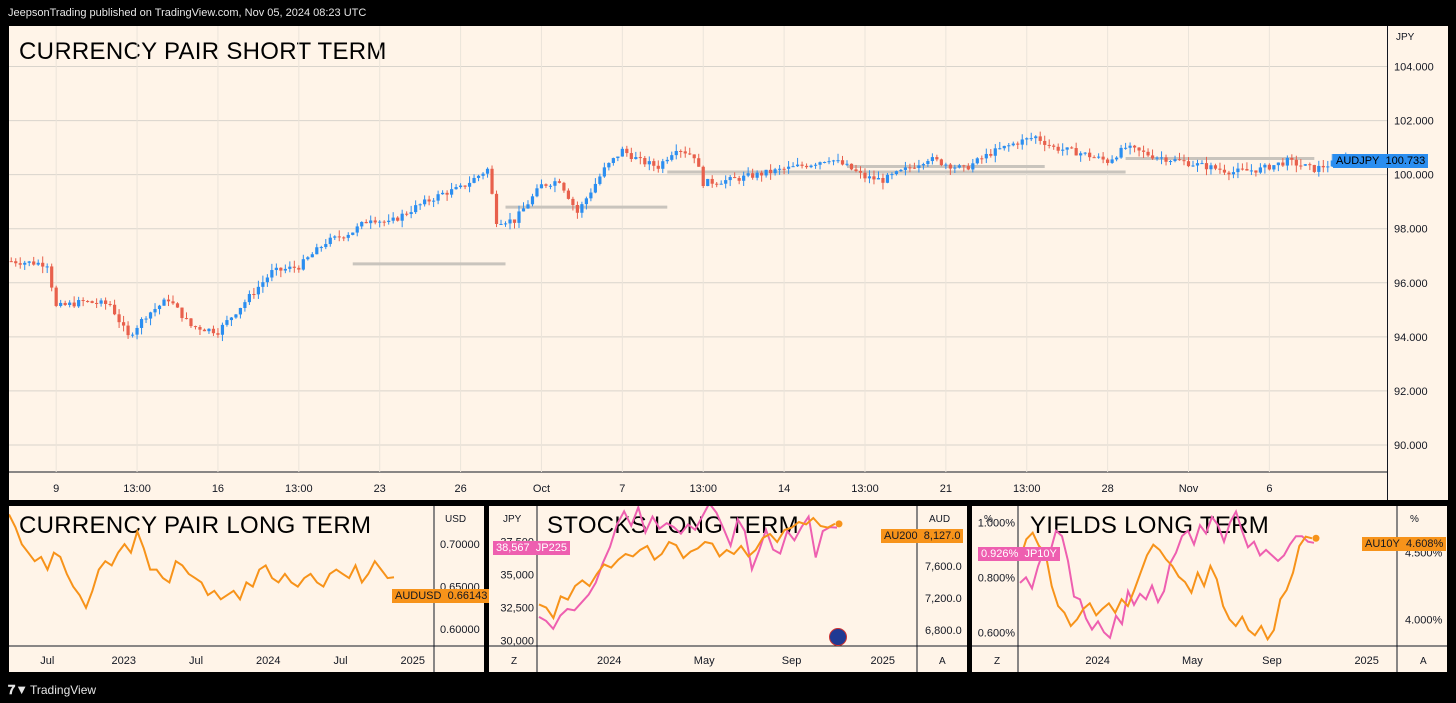  Describe the element at coordinates (1424, 620) in the screenshot. I see `right-tick-label: 4.000%` at that location.